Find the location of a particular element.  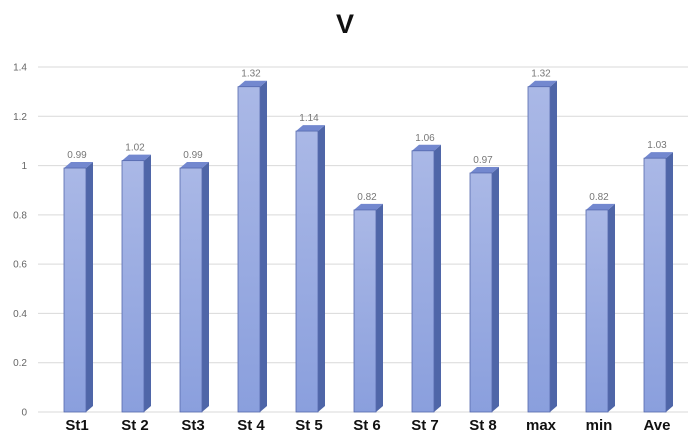

chart-title: V is located at coordinates (345, 24).